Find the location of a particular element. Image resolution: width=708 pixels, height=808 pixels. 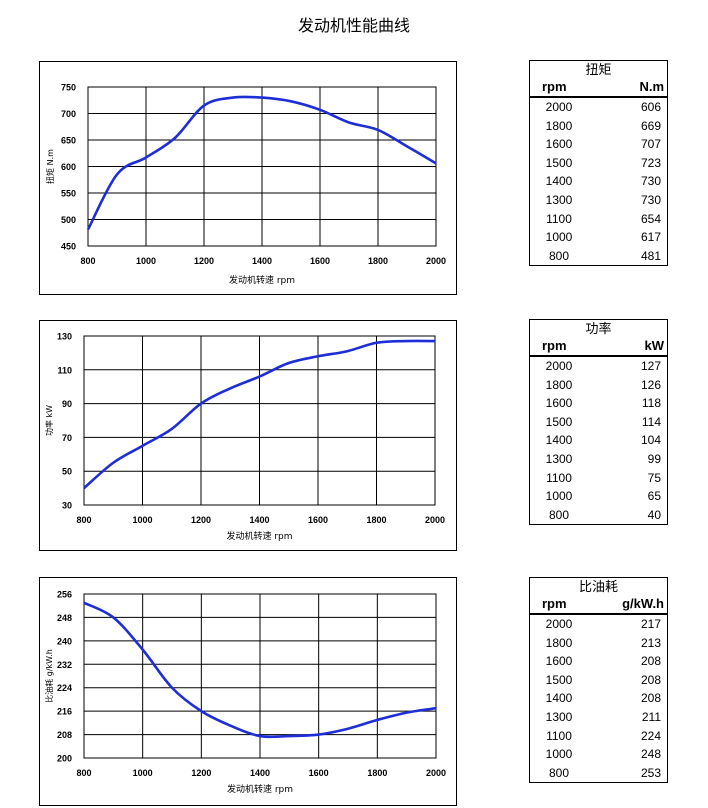

cell-value: 669 is located at coordinates (650, 125).